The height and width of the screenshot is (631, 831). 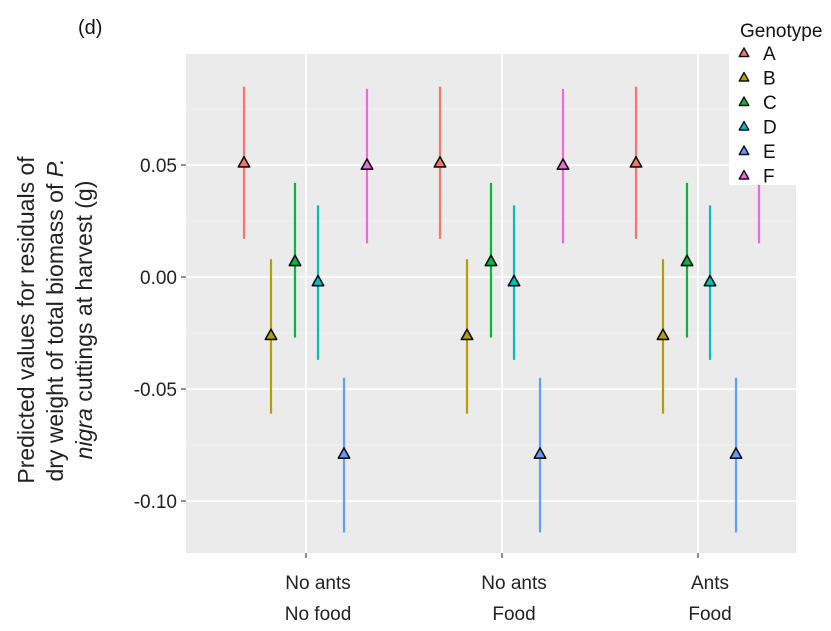 I want to click on legend-label-D: D, so click(x=770, y=128).